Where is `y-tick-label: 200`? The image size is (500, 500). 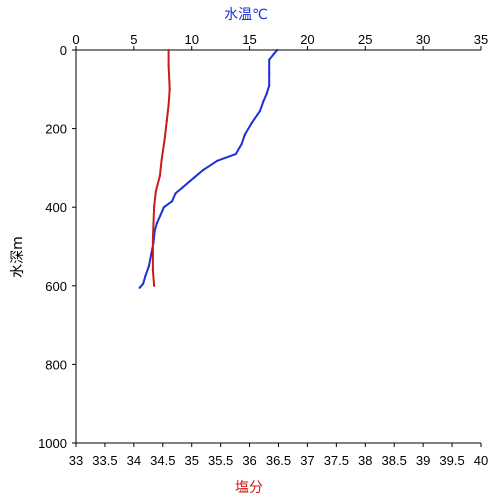
y-tick-label: 200 is located at coordinates (56, 129).